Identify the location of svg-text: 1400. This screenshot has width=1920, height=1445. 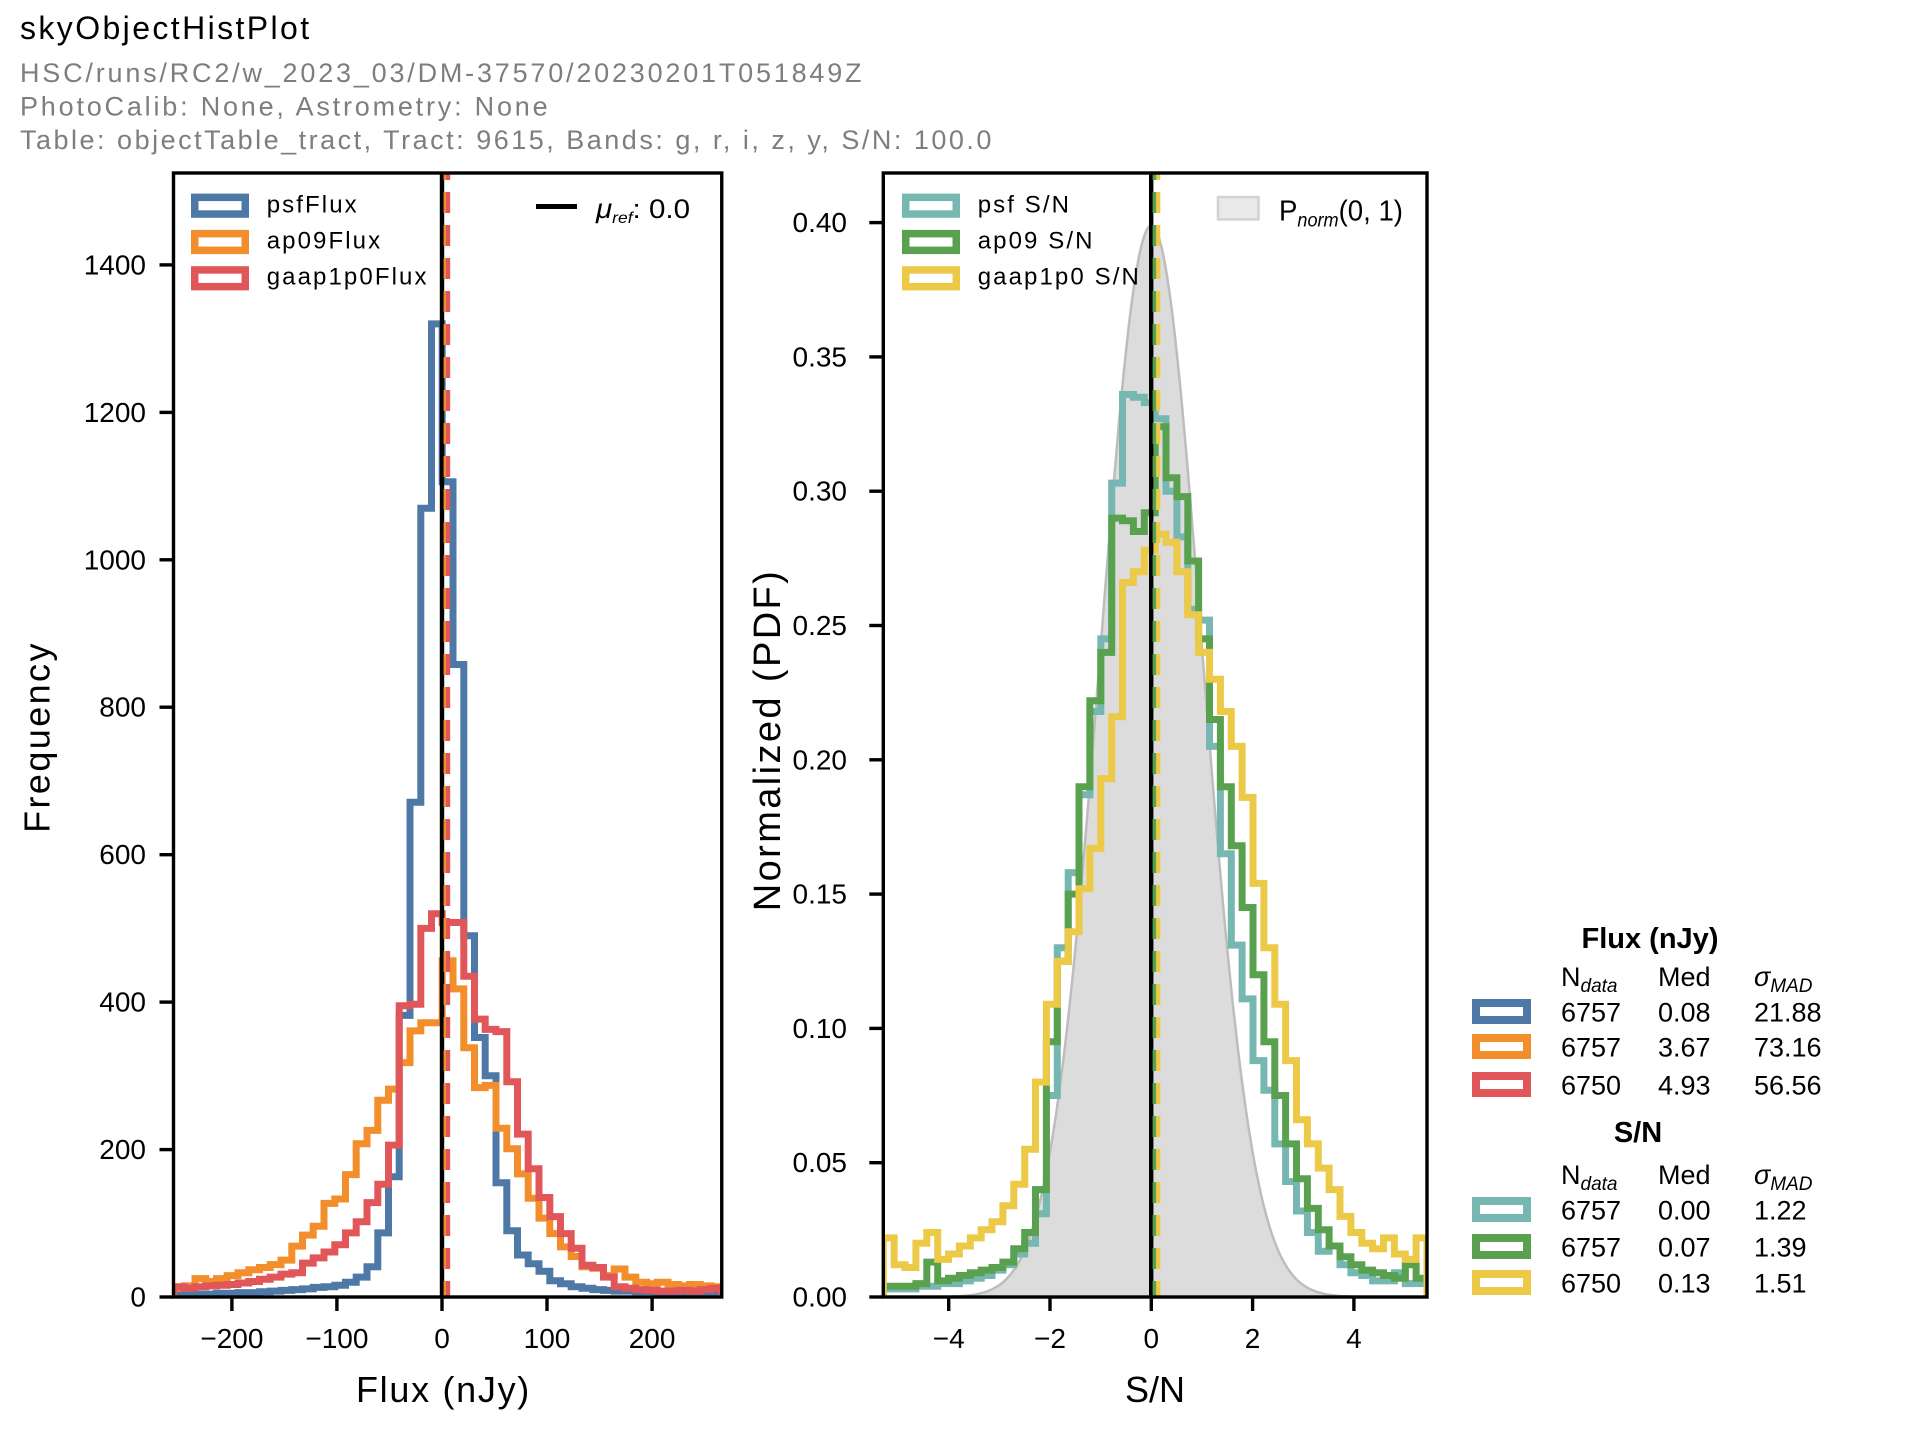
(115, 264).